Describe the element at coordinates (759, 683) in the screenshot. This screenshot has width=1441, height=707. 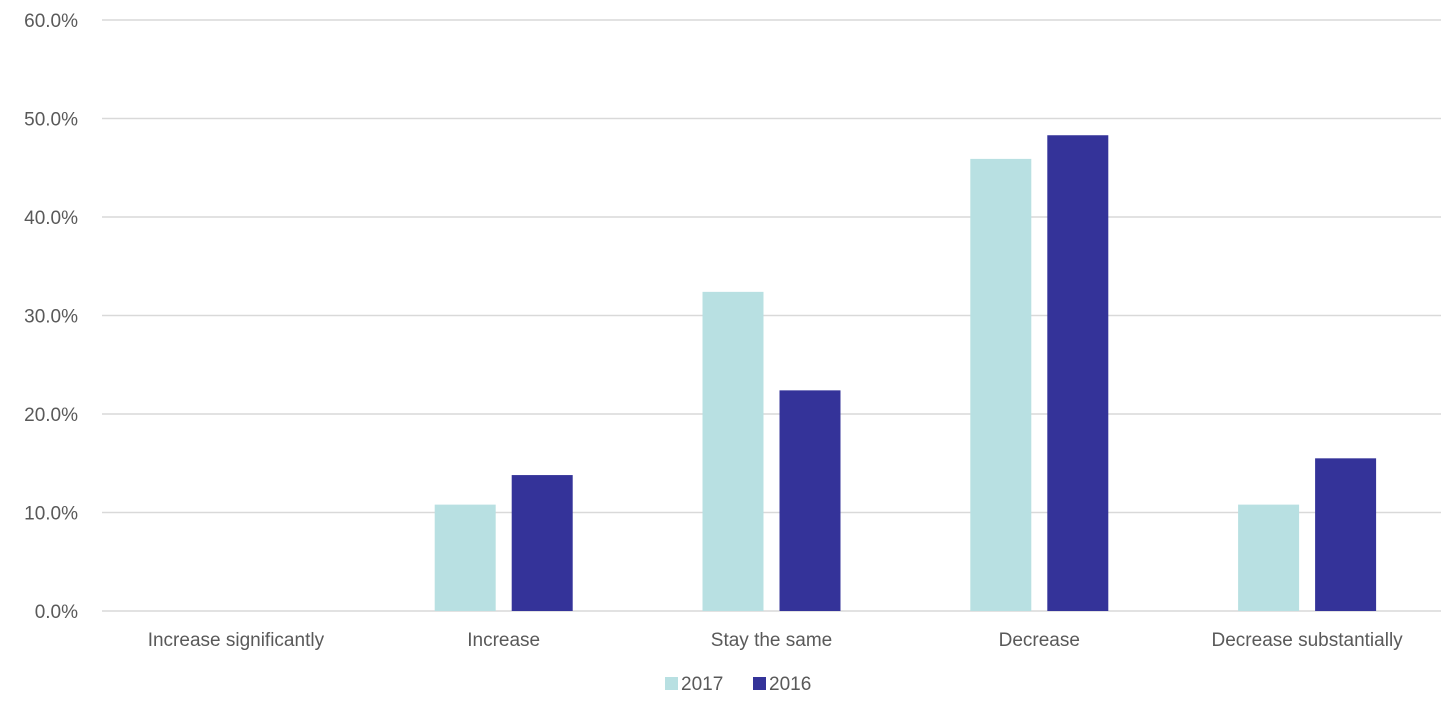
I see `legend-swatch-2016` at that location.